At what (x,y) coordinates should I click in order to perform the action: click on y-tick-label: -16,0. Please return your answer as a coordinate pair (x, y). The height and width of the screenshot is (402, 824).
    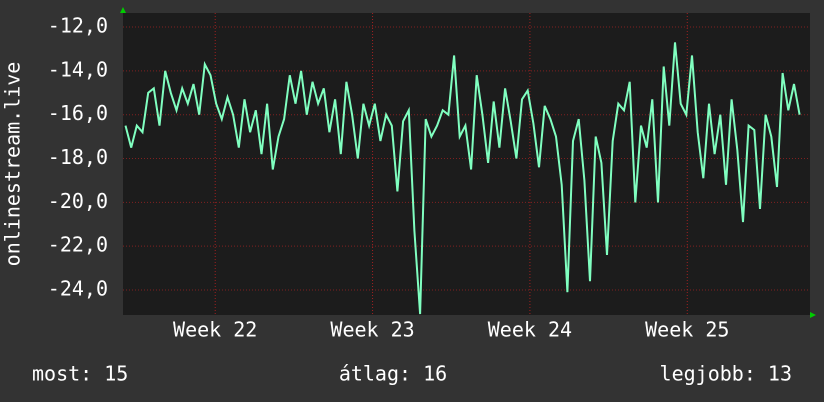
    Looking at the image, I should click on (78, 113).